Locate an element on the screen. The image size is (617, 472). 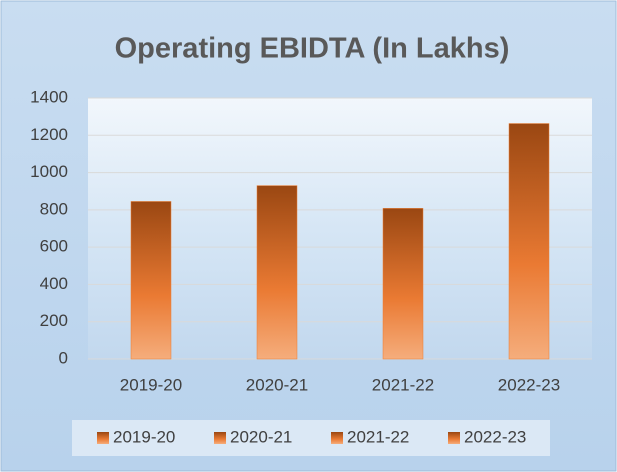
chart-title: Operating EBIDTA (In Lakhs) is located at coordinates (312, 49).